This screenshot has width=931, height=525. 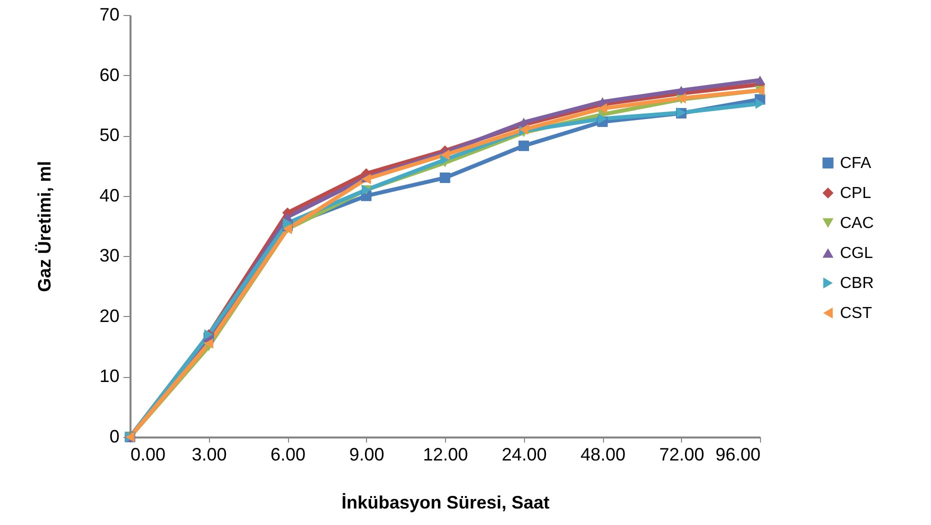 What do you see at coordinates (44, 226) in the screenshot?
I see `y-axis-title: Gaz Üretimi, ml` at bounding box center [44, 226].